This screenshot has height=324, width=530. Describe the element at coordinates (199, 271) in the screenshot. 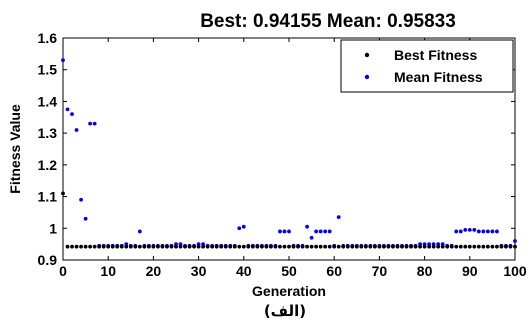

I see `x-tick-label: 30` at that location.